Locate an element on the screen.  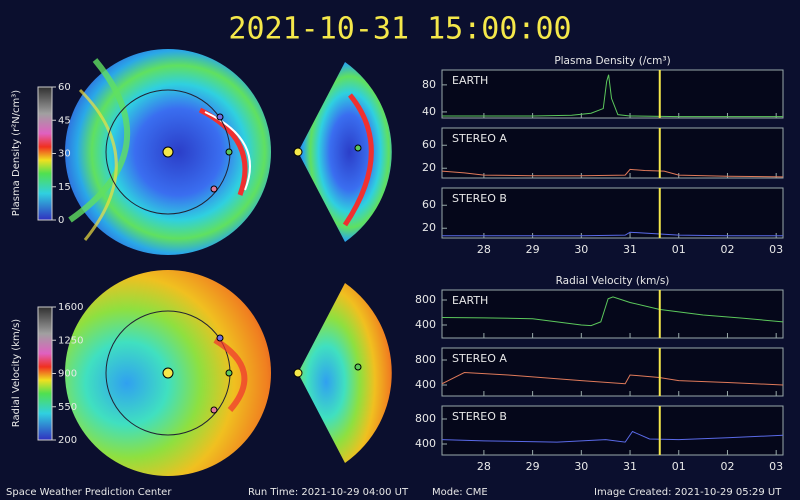
footer-run-time: Run Time: 2021-10-29 04:00 UT is located at coordinates (328, 492).